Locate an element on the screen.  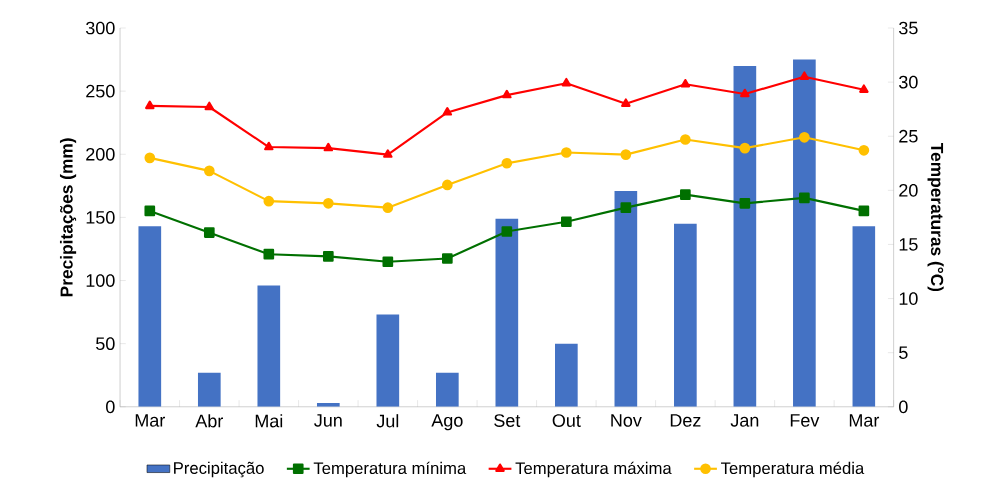
x-tick-label: Nov is located at coordinates (626, 420).